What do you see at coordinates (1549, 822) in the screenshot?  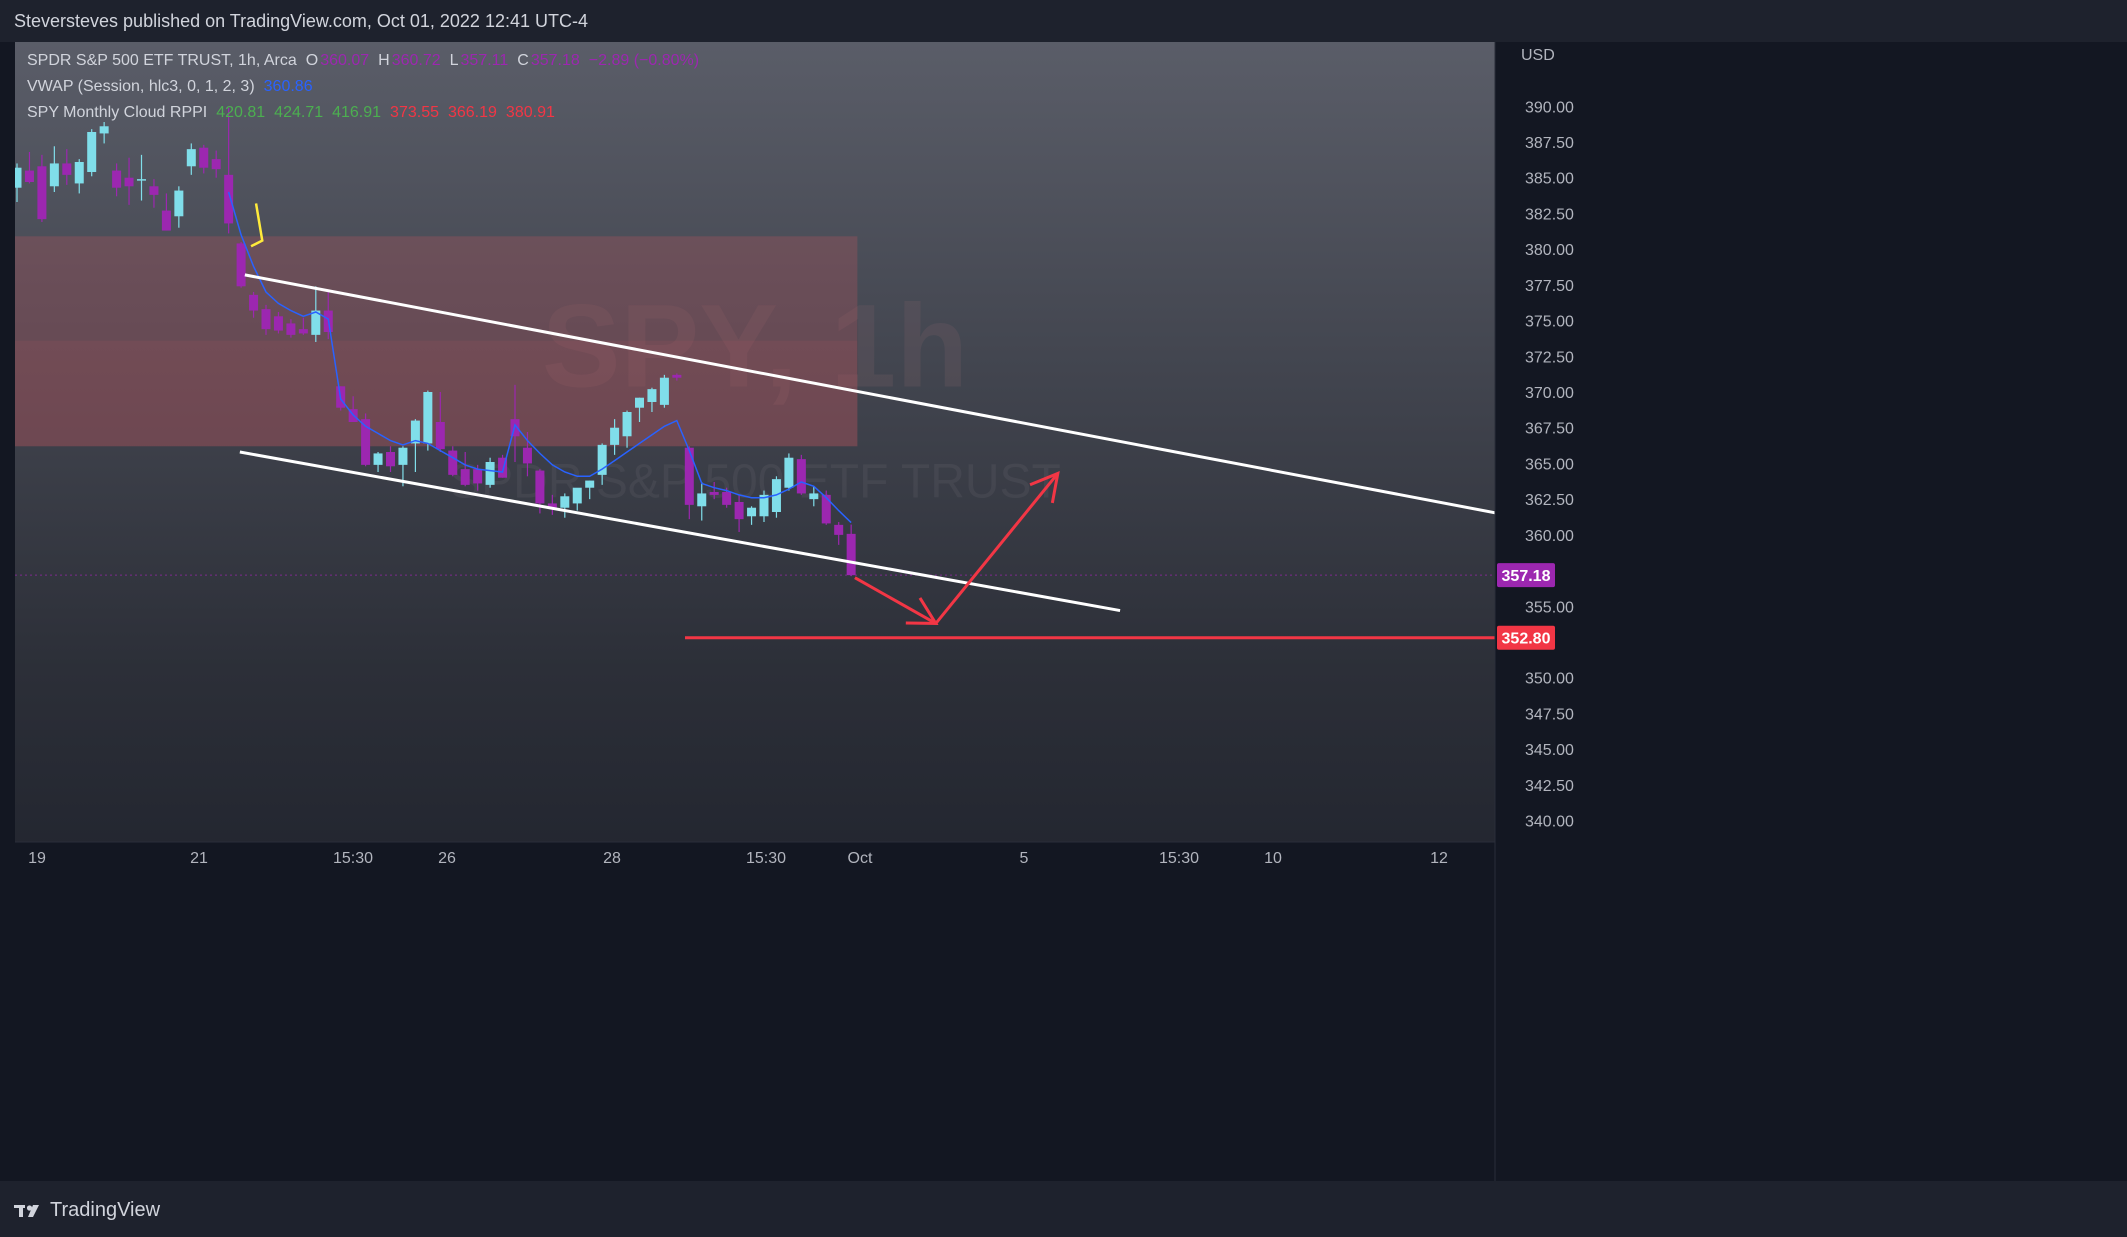 I see `price-tick-label: 340.00` at bounding box center [1549, 822].